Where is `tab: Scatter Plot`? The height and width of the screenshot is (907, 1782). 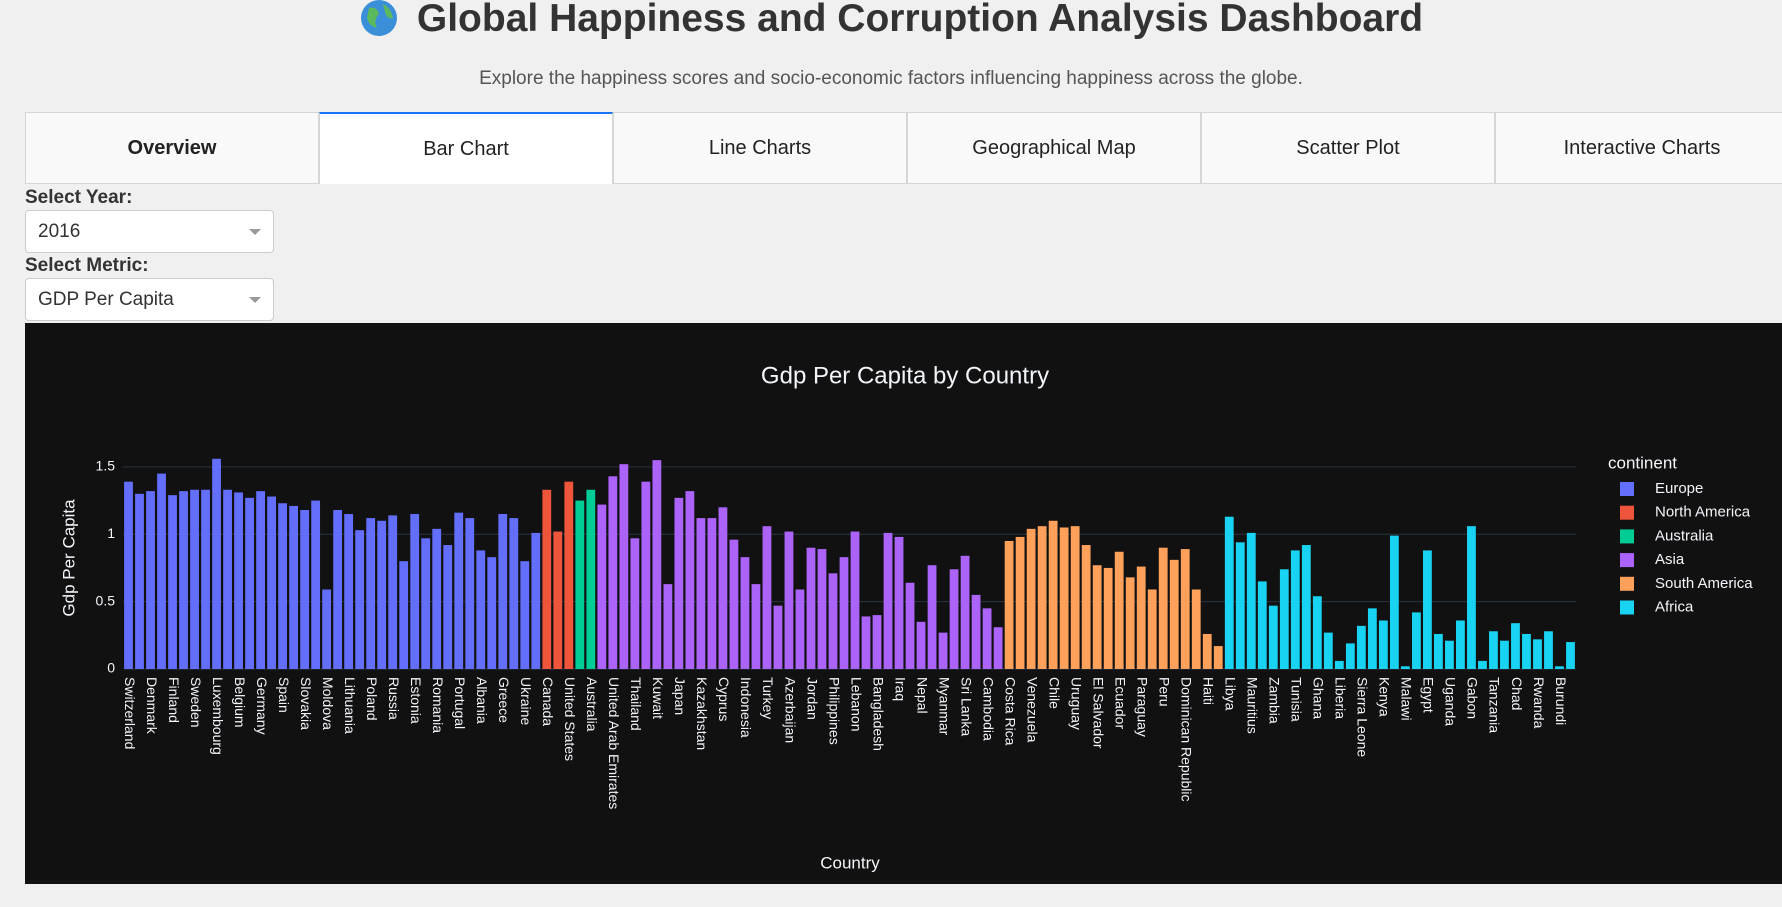
tab: Scatter Plot is located at coordinates (1348, 148).